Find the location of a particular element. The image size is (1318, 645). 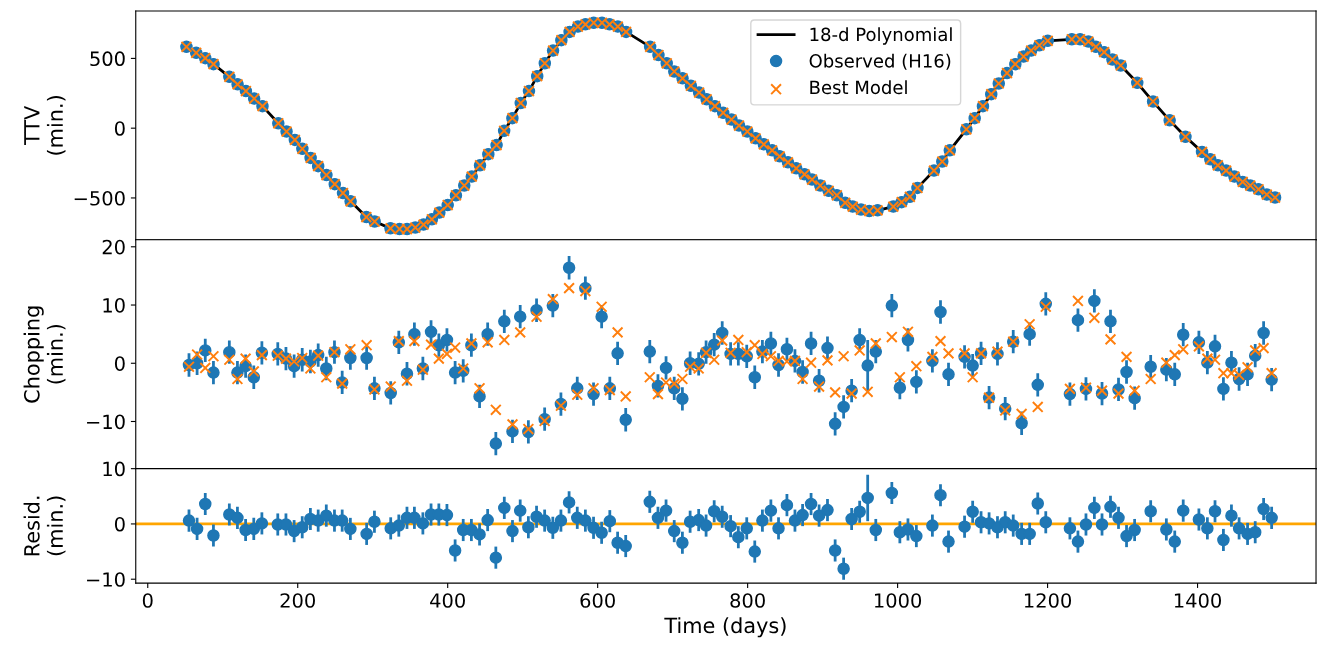

x-tick-label: 600 is located at coordinates (597, 600).